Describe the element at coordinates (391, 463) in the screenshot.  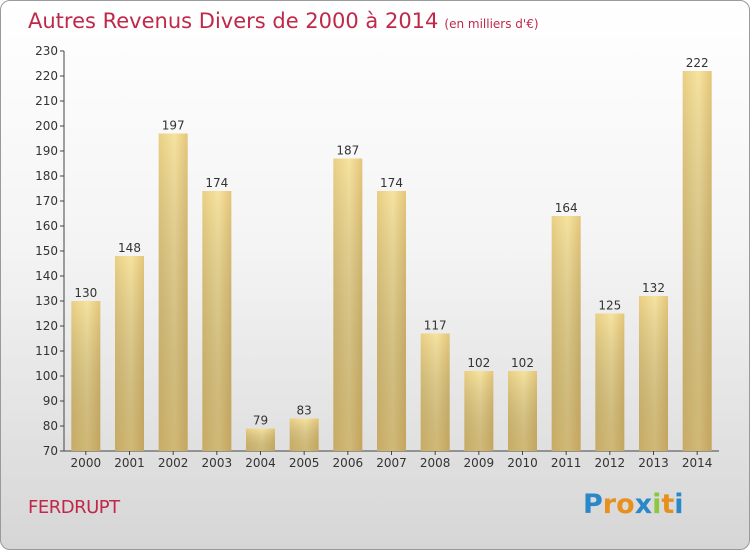
I see `x-tick-label: 2007` at that location.